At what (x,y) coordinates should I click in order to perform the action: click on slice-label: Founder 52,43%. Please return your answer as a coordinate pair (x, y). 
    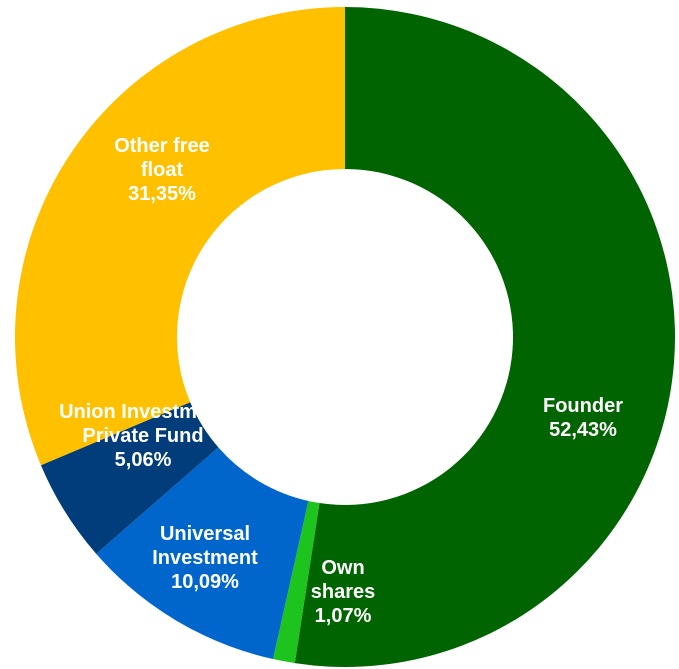
    Looking at the image, I should click on (581, 418).